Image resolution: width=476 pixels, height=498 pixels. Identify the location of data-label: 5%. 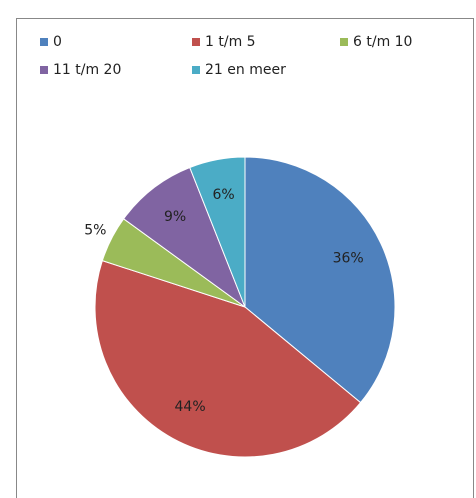
(95, 231).